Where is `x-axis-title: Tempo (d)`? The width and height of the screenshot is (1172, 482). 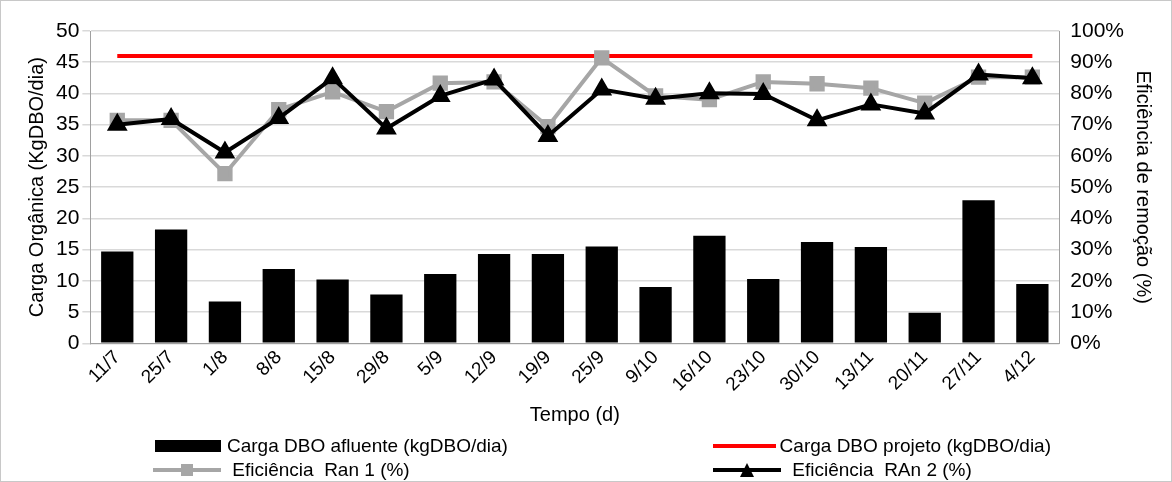
x-axis-title: Tempo (d) is located at coordinates (574, 413).